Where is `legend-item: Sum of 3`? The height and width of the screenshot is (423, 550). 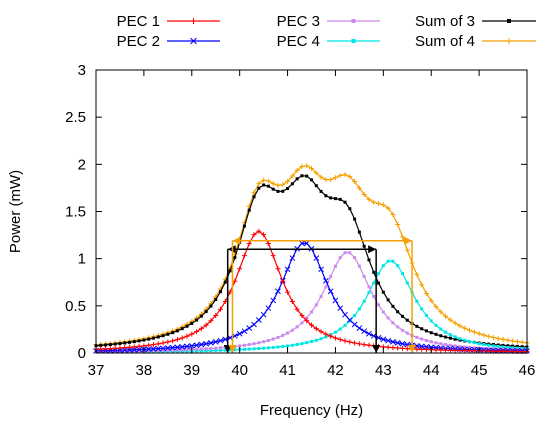
legend-item: Sum of 3 is located at coordinates (475, 21).